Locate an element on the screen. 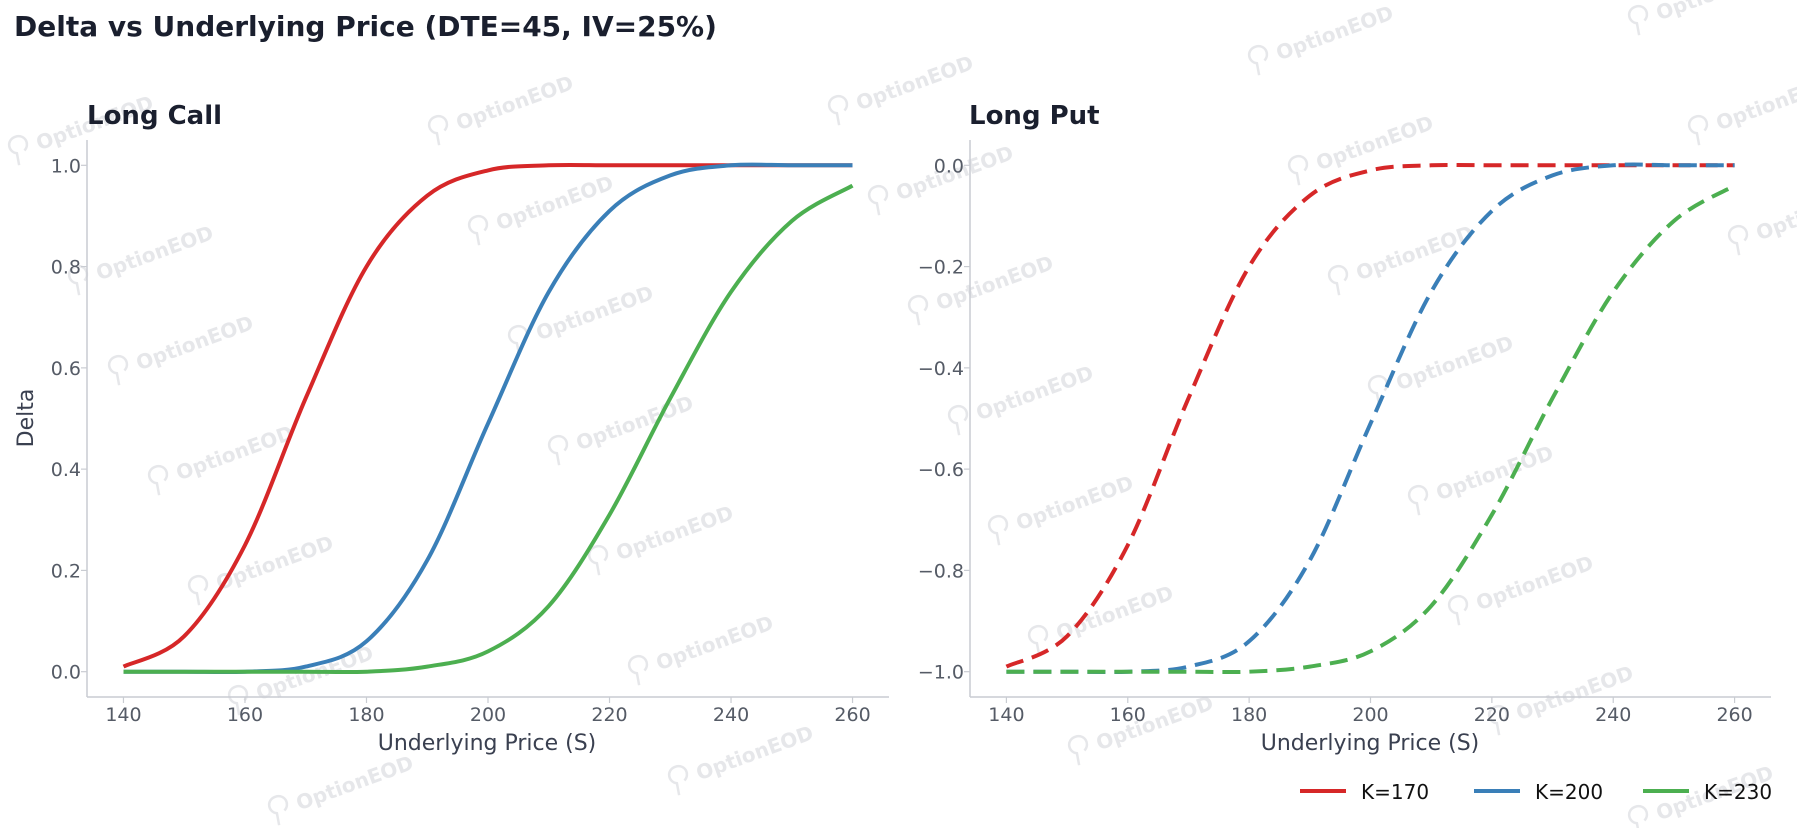  long-call-y-tick-label-0: 0.0 is located at coordinates (66, 673).